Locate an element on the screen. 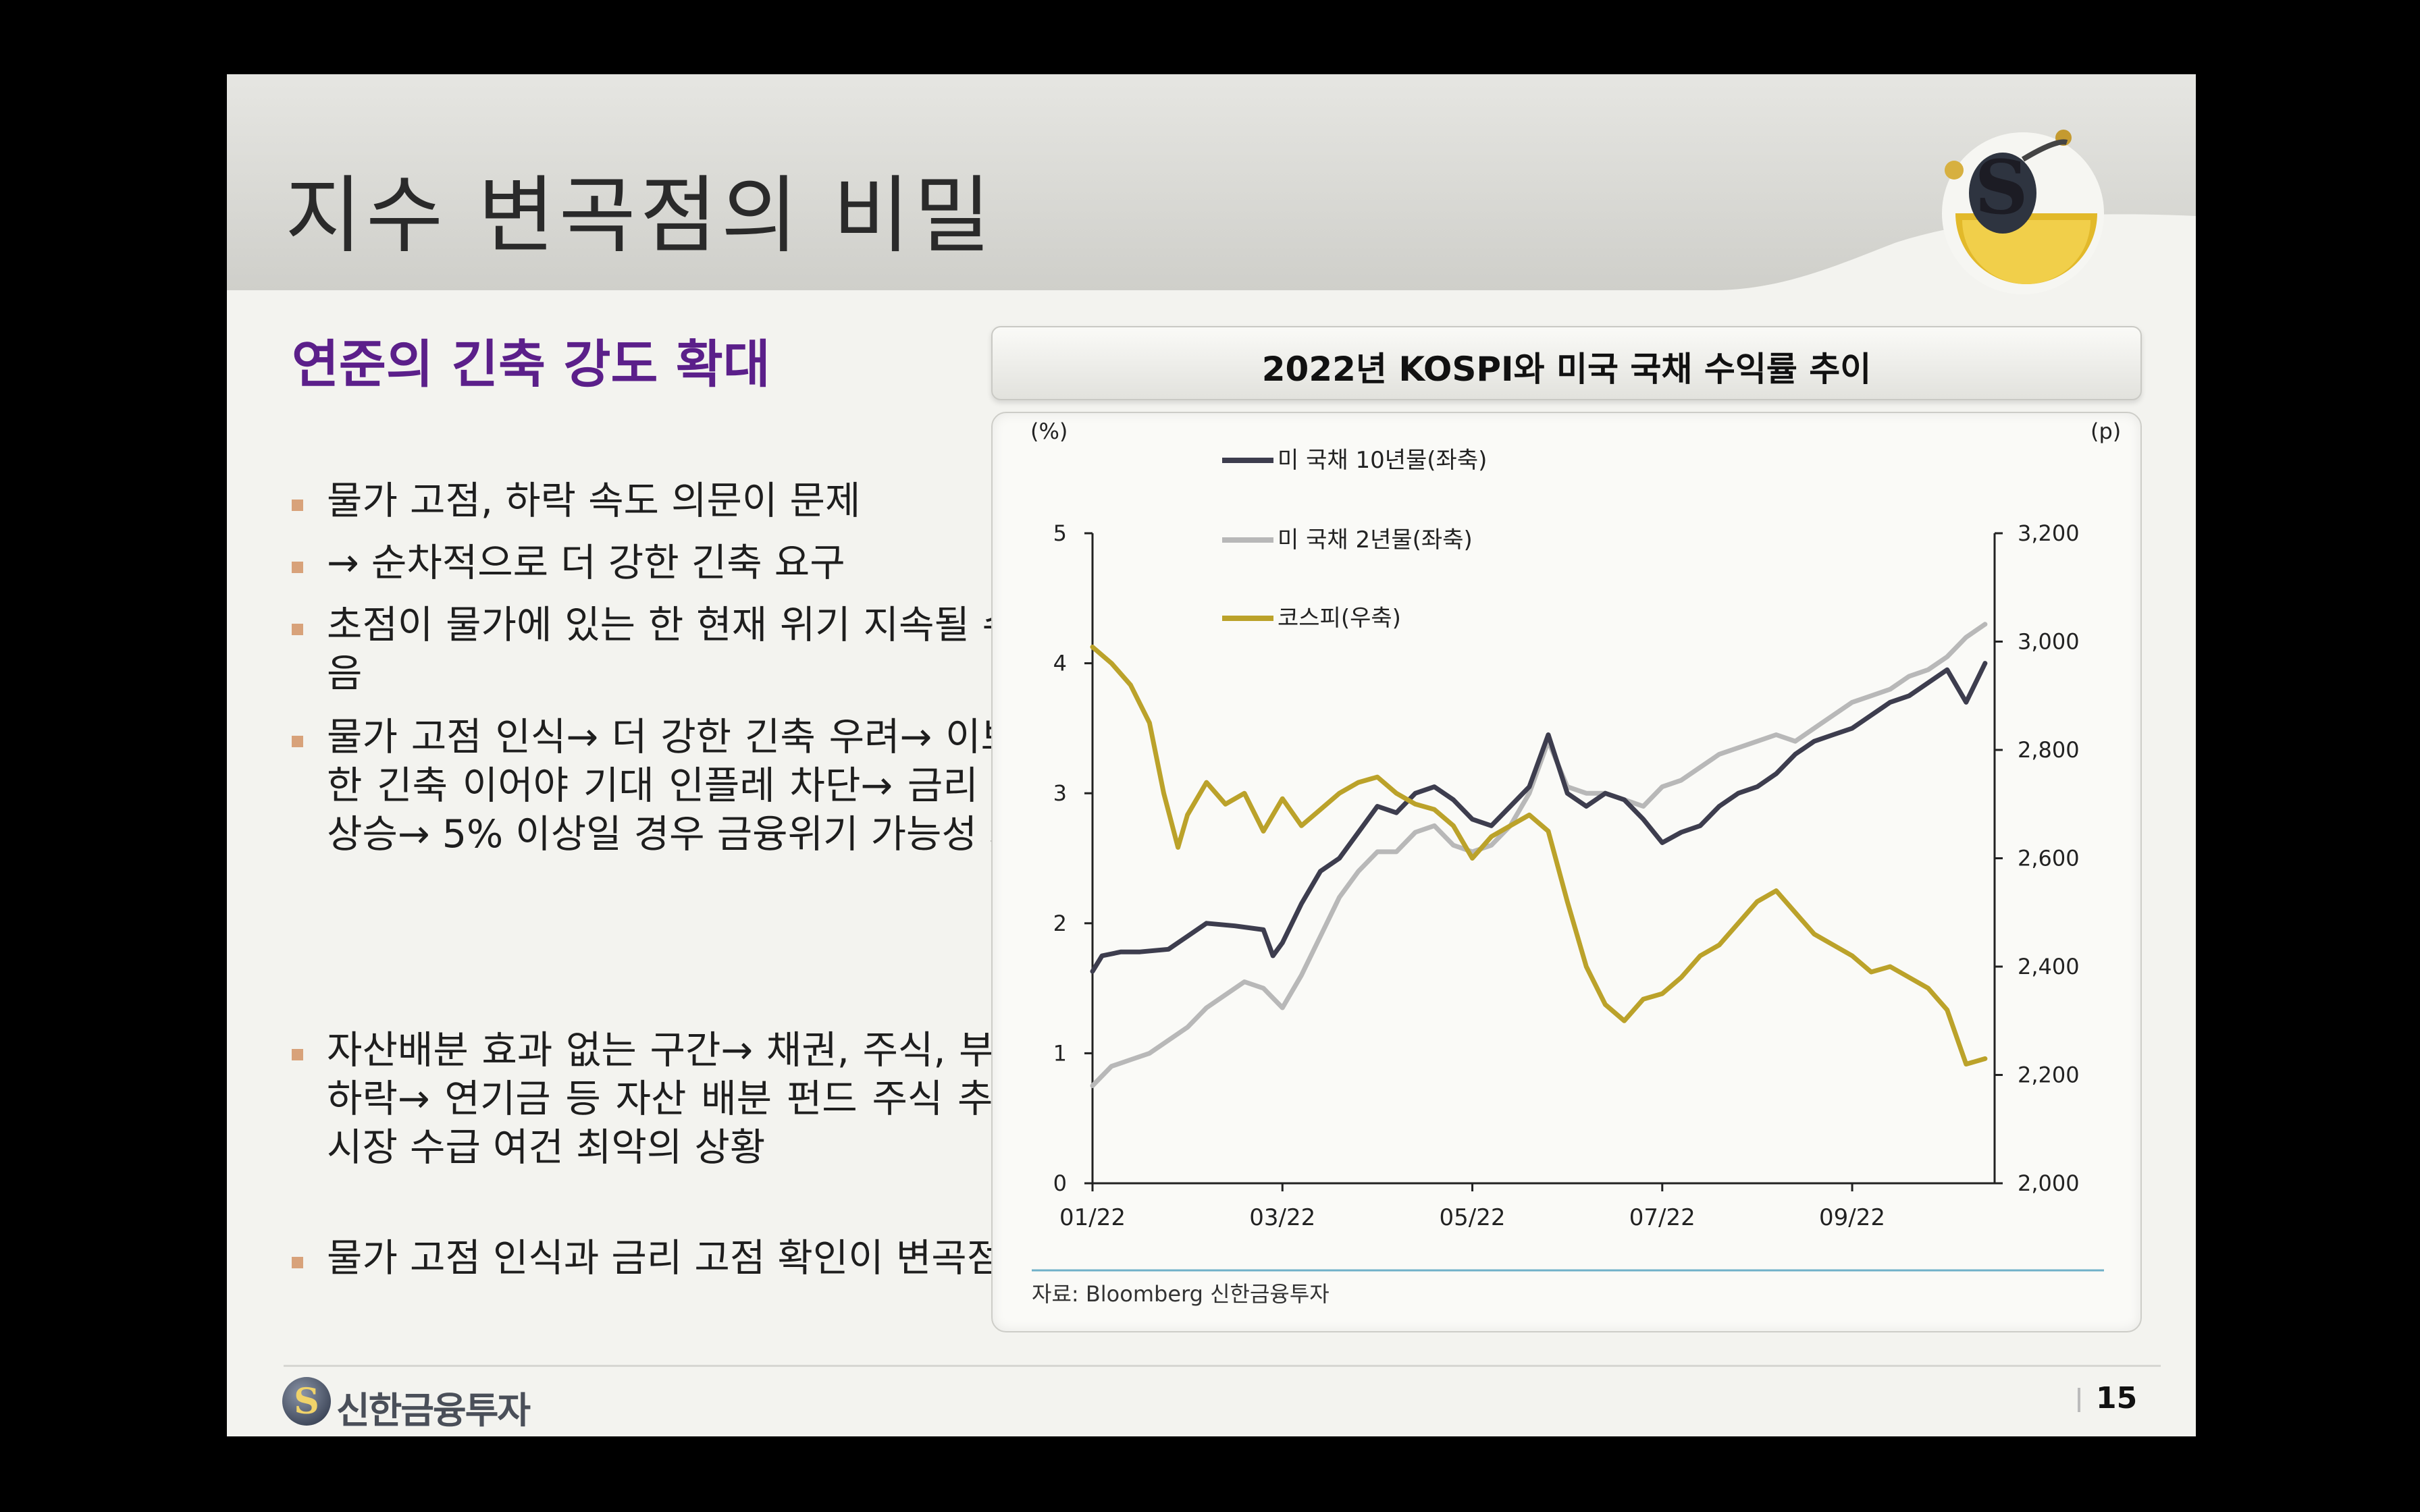 The height and width of the screenshot is (1512, 2420). y-left-unit: (%) is located at coordinates (1049, 431).